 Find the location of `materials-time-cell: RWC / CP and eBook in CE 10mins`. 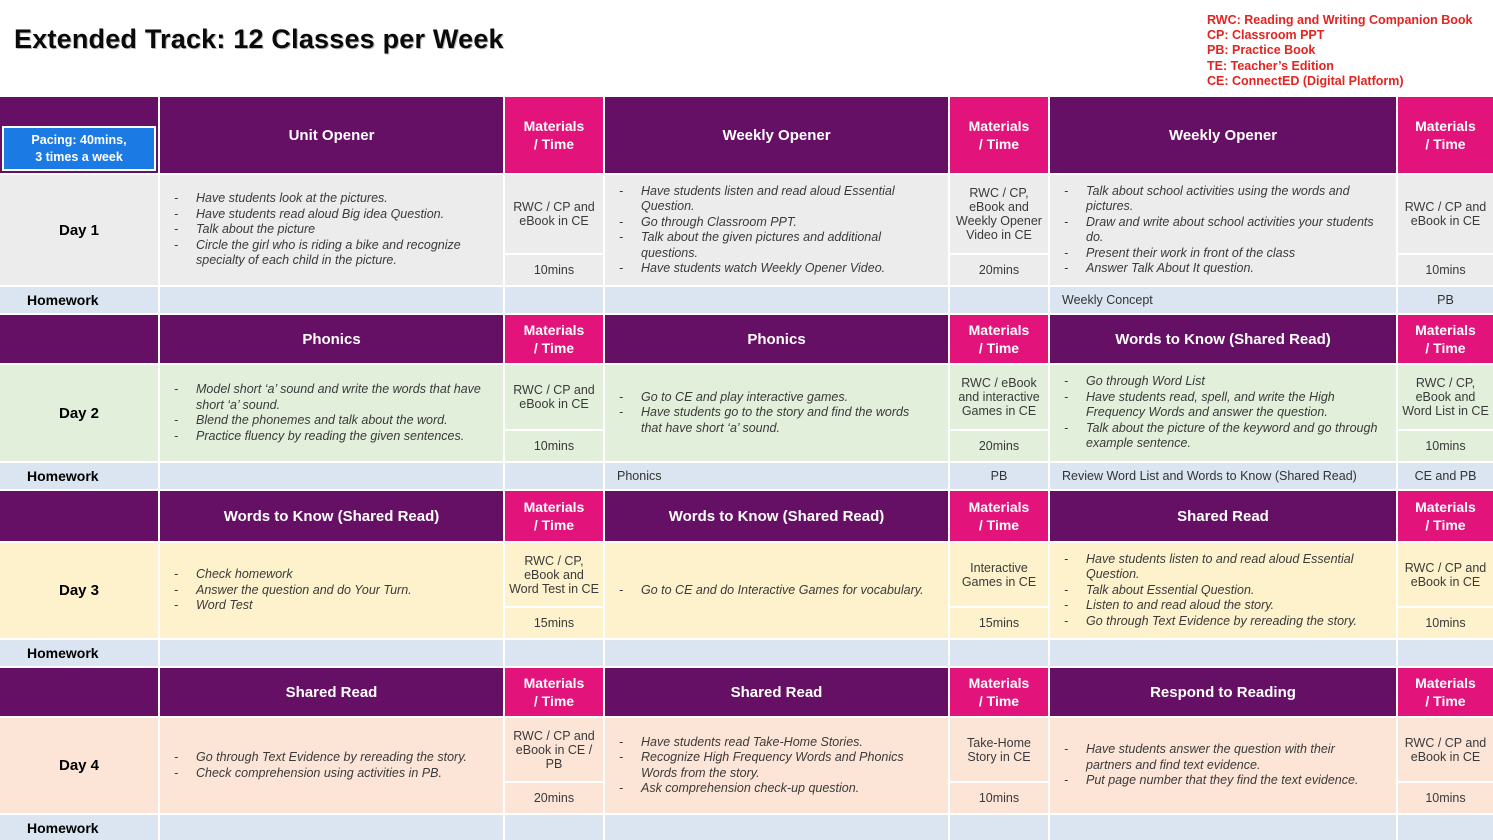

materials-time-cell: RWC / CP and eBook in CE 10mins is located at coordinates (1445, 230).